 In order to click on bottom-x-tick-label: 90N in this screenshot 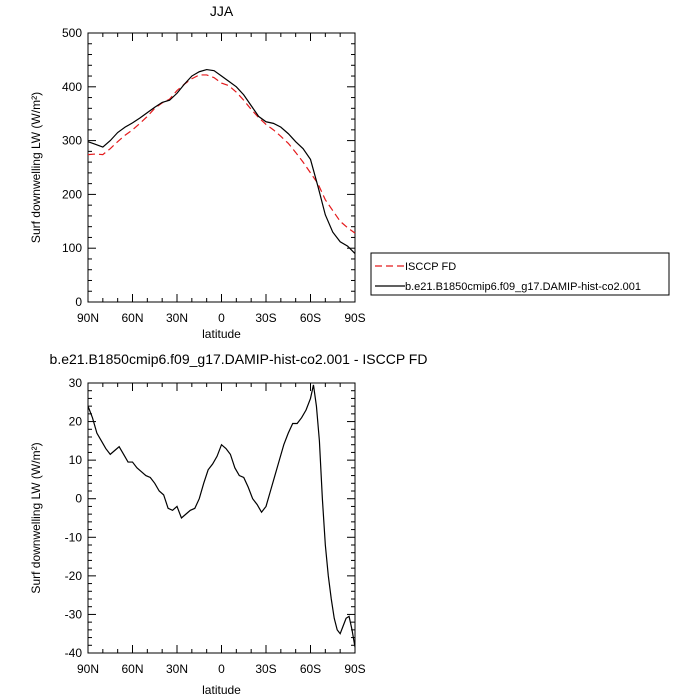, I will do `click(88, 669)`.